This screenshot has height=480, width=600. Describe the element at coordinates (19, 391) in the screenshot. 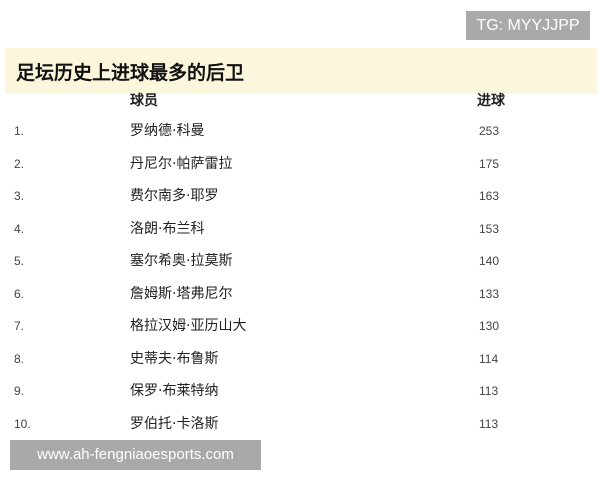

I see `rank-cell: 9.` at that location.